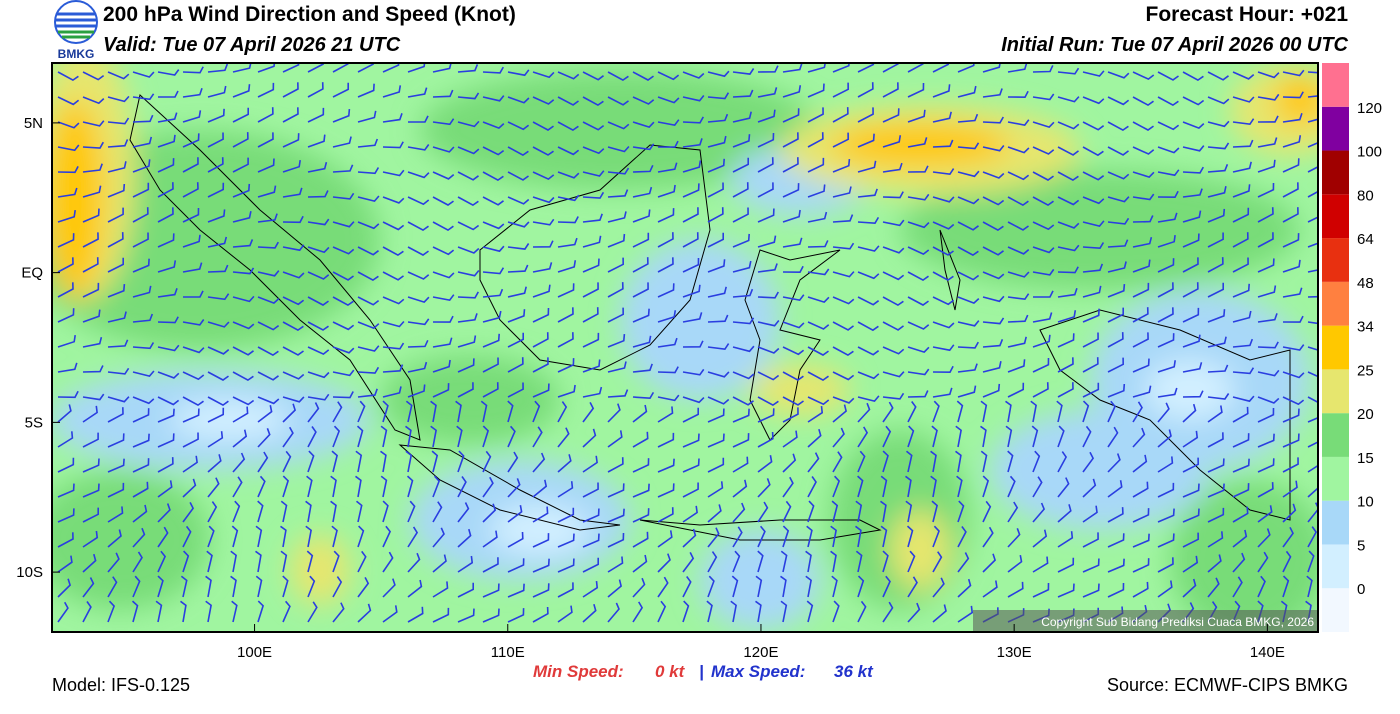  I want to click on lon-tick-label: 110E, so click(508, 652).